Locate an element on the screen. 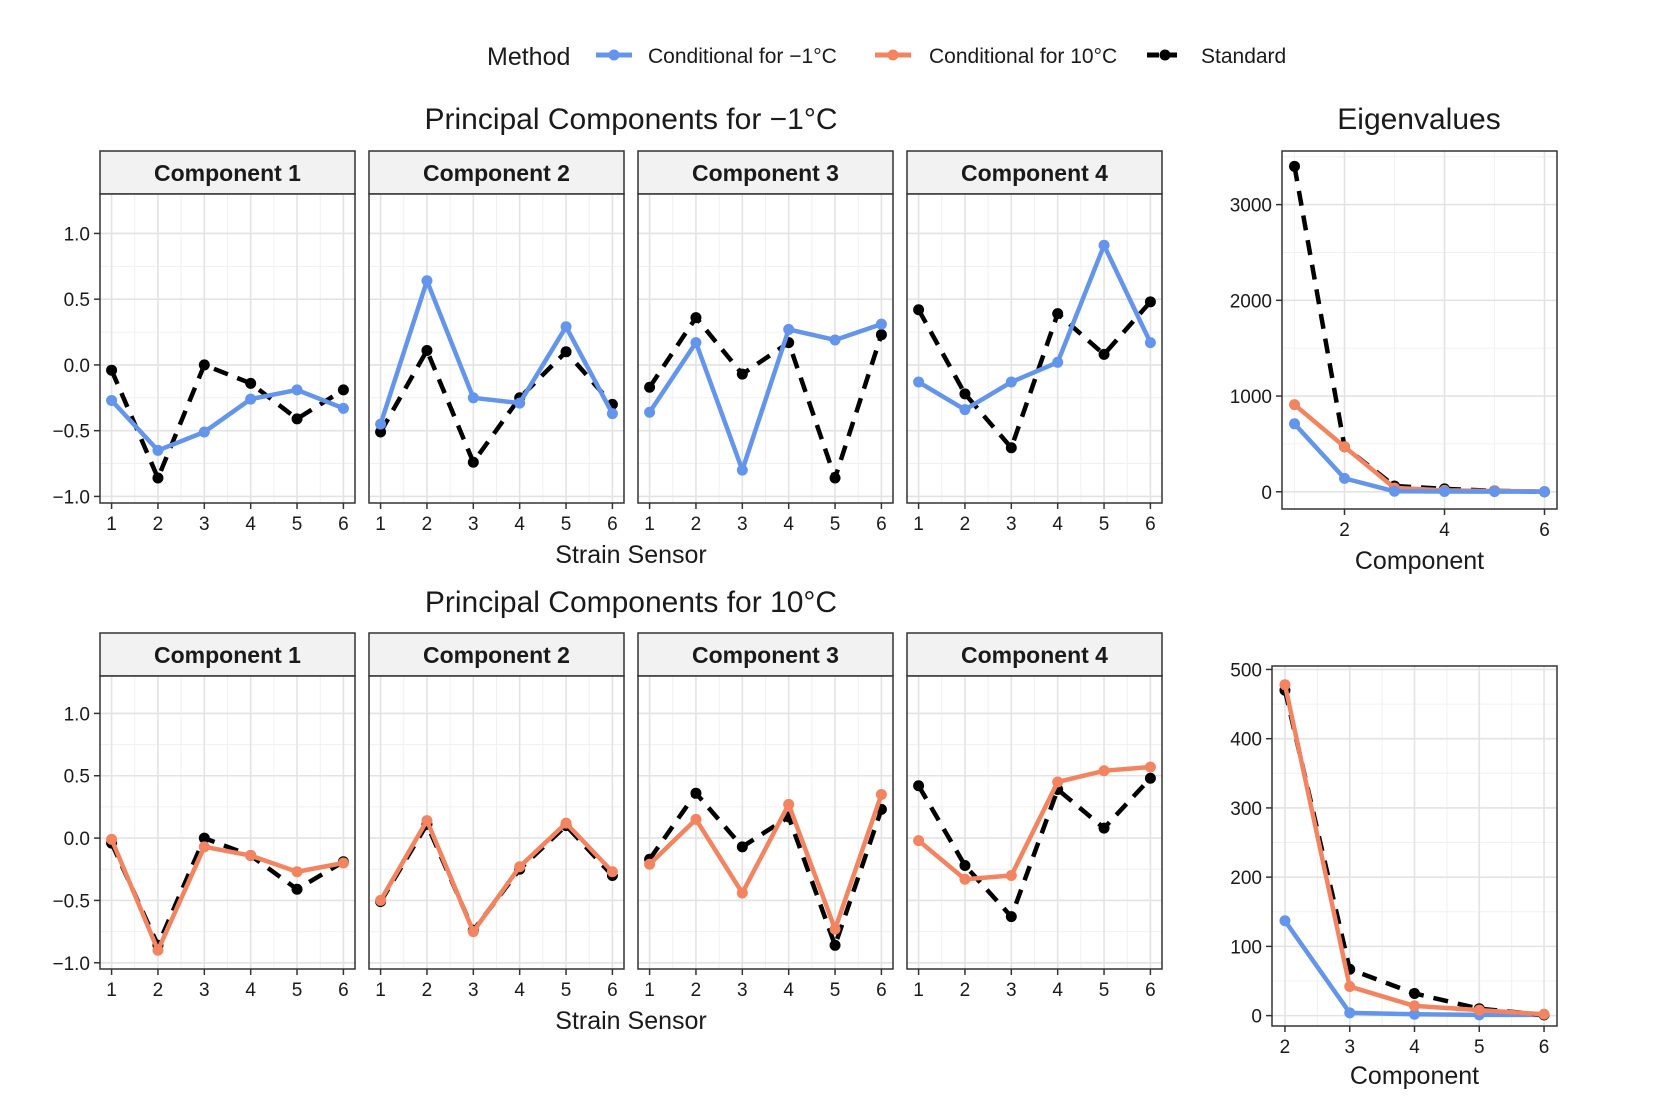 The image size is (1661, 1107). eigenvalue-panel-bottom: 0 100 200 300 400 500 2 3 4 5 6 Component is located at coordinates (1394, 875).